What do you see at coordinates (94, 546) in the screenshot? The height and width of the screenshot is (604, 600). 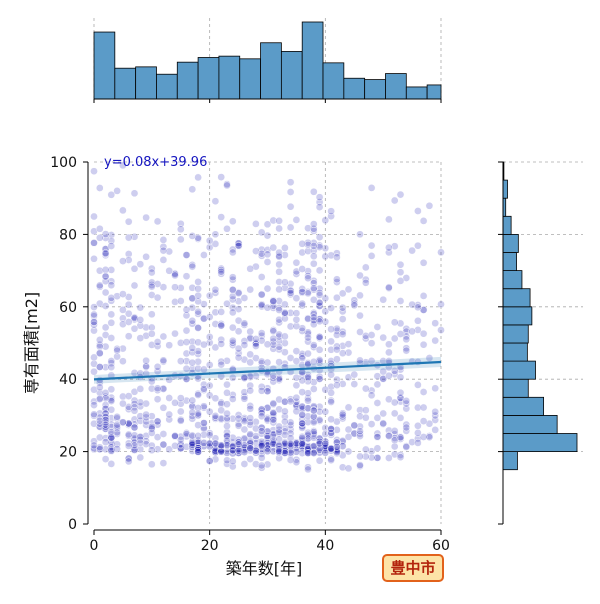 I see `x-tick-label: 0` at bounding box center [94, 546].